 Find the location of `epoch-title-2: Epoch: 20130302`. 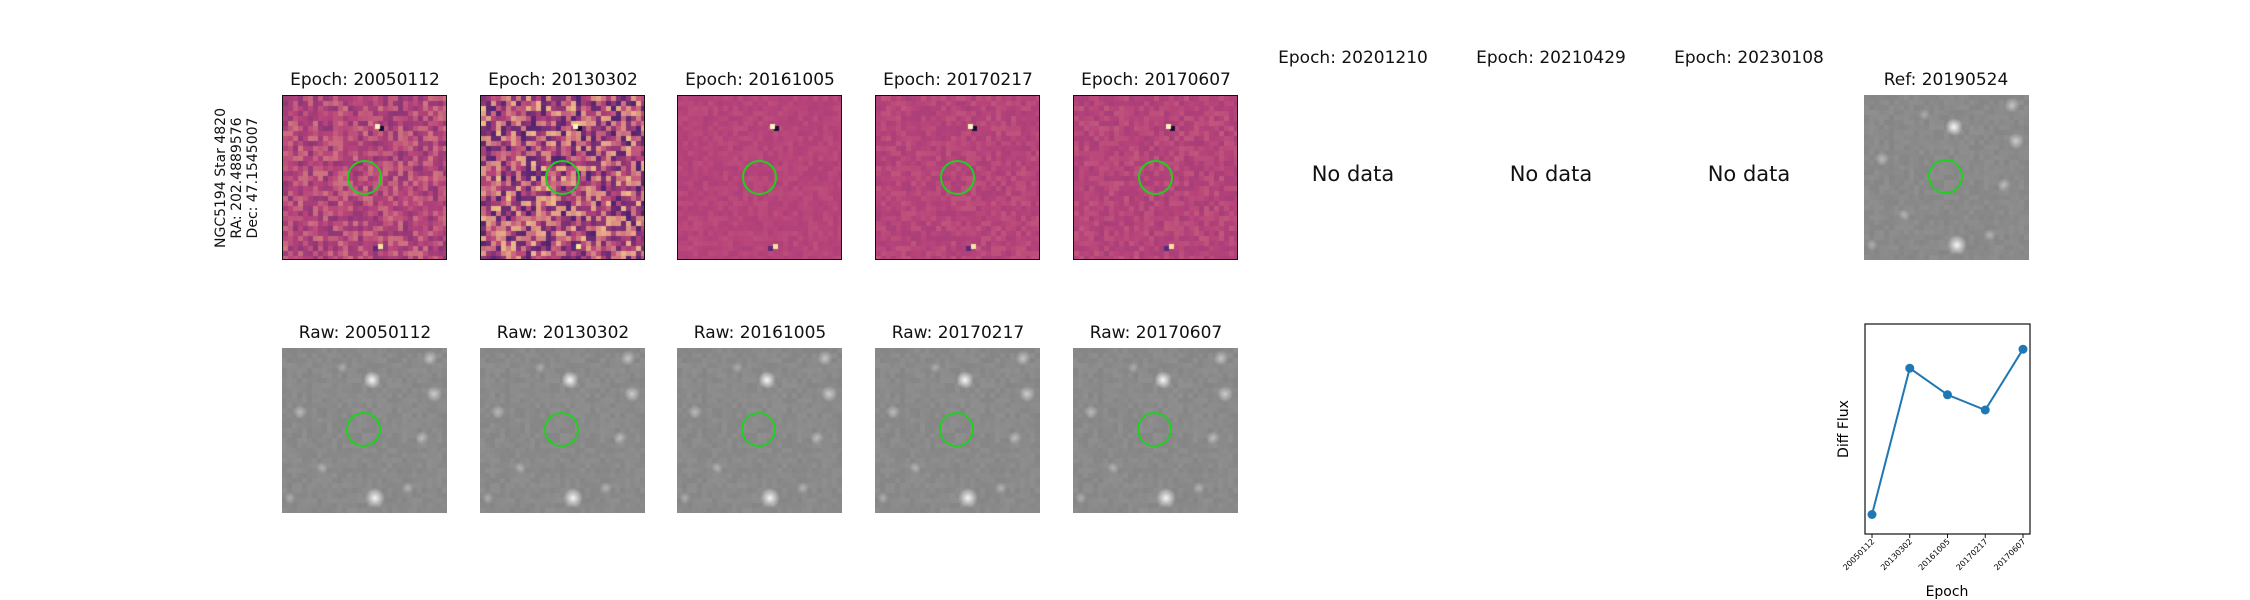

epoch-title-2: Epoch: 20130302 is located at coordinates (563, 80).